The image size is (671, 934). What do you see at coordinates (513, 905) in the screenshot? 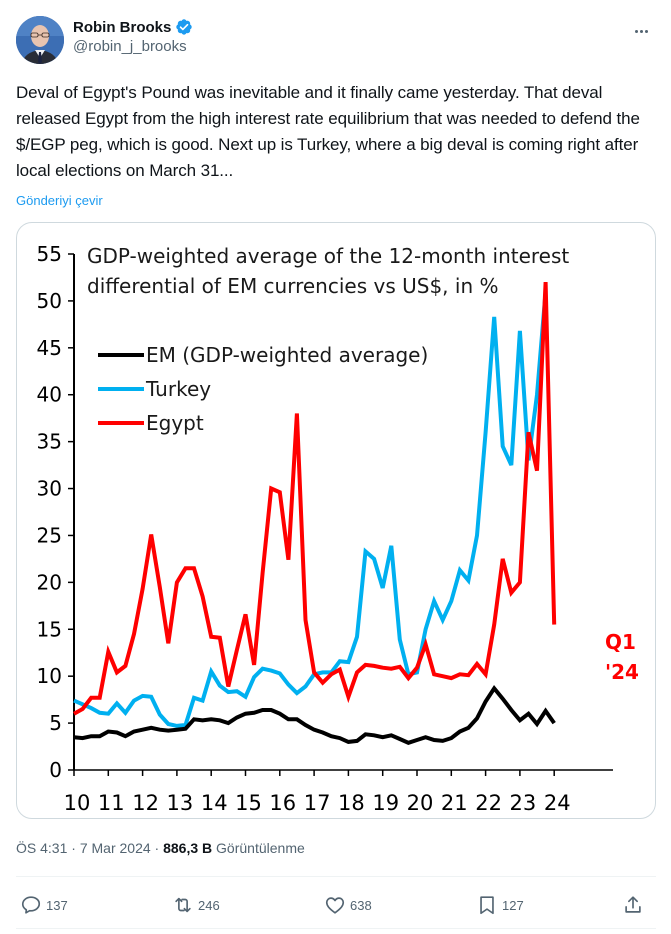
I see `bookmark-count: 127` at bounding box center [513, 905].